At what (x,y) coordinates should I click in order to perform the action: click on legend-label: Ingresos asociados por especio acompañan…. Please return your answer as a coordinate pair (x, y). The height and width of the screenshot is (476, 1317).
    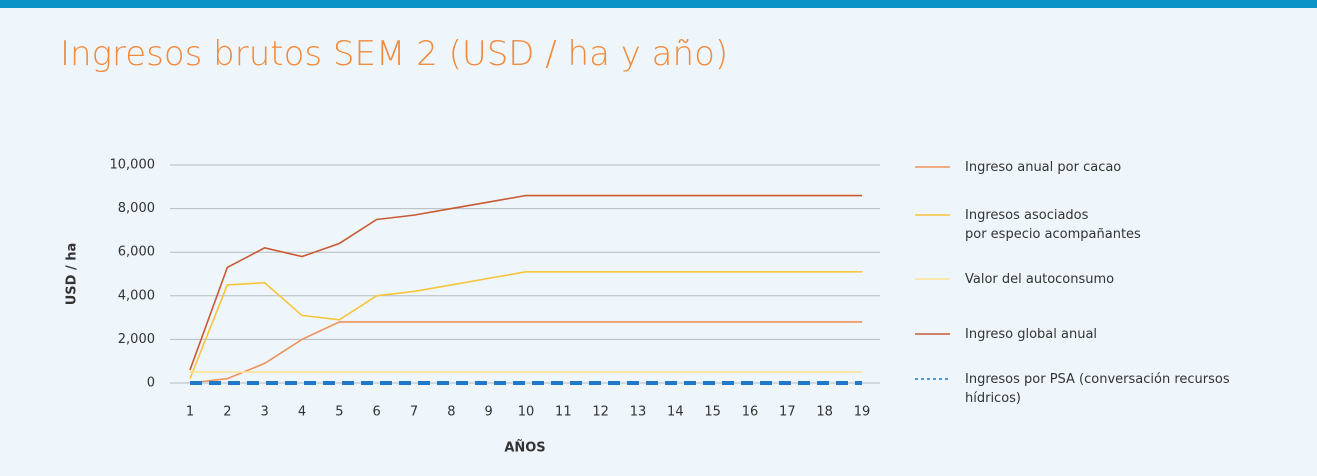
    Looking at the image, I should click on (1053, 225).